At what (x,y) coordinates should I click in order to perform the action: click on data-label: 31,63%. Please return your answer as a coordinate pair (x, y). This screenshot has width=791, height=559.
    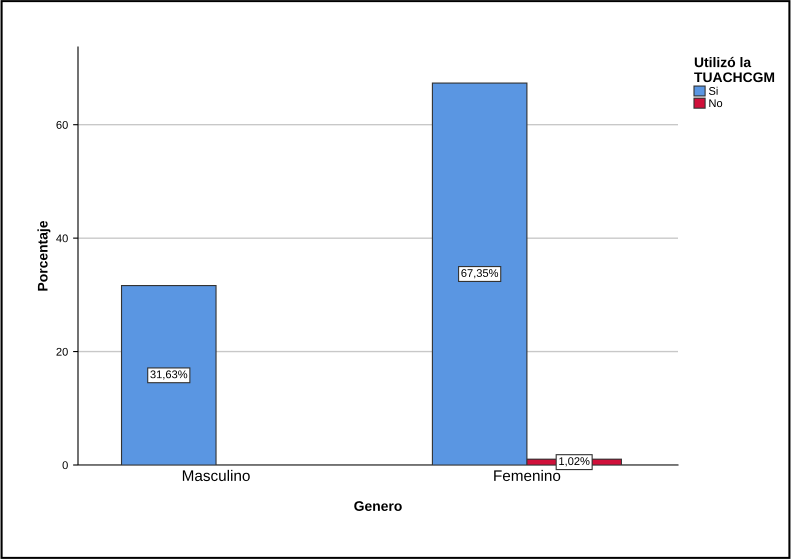
    Looking at the image, I should click on (169, 375).